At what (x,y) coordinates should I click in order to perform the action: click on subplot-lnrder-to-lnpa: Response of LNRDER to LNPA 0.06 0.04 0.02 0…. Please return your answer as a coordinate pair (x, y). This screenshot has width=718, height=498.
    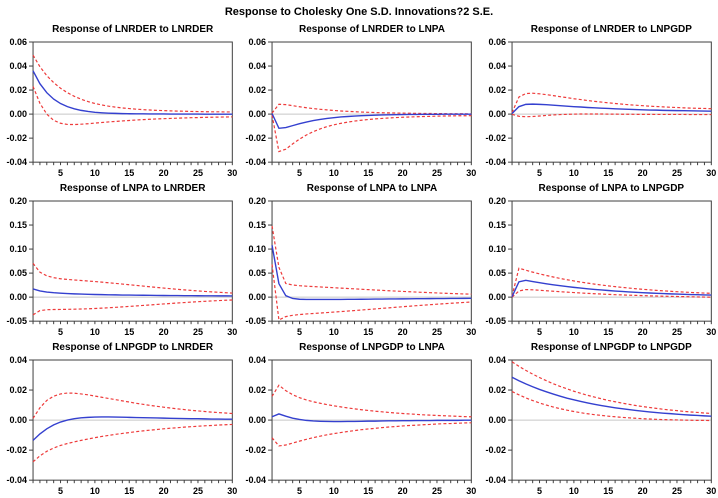
    Looking at the image, I should click on (358, 99).